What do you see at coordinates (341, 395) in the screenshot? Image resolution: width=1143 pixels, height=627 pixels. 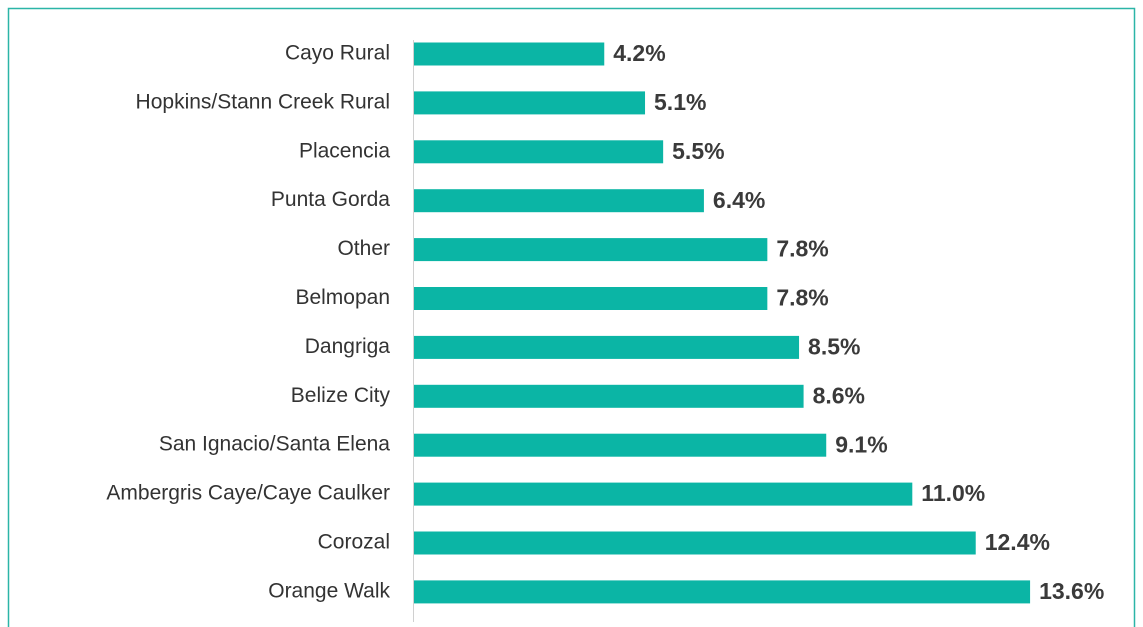 I see `category-label: Belize City` at bounding box center [341, 395].